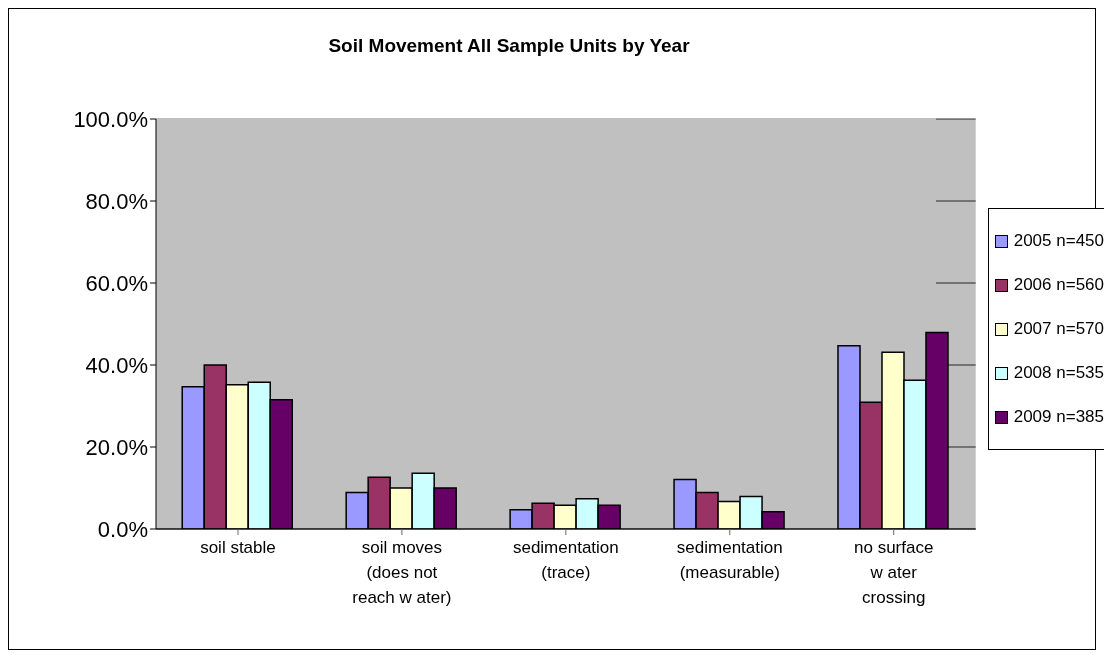 The image size is (1104, 658). Describe the element at coordinates (565, 560) in the screenshot. I see `x-tick-label: sedimentation (trace)` at that location.